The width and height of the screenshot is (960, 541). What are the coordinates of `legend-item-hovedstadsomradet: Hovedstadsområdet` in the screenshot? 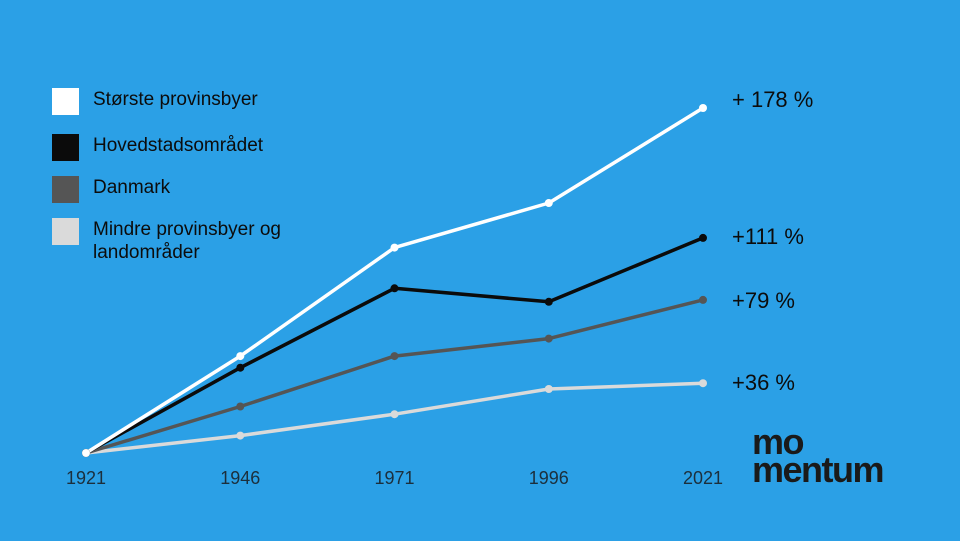 It's located at (192, 147).